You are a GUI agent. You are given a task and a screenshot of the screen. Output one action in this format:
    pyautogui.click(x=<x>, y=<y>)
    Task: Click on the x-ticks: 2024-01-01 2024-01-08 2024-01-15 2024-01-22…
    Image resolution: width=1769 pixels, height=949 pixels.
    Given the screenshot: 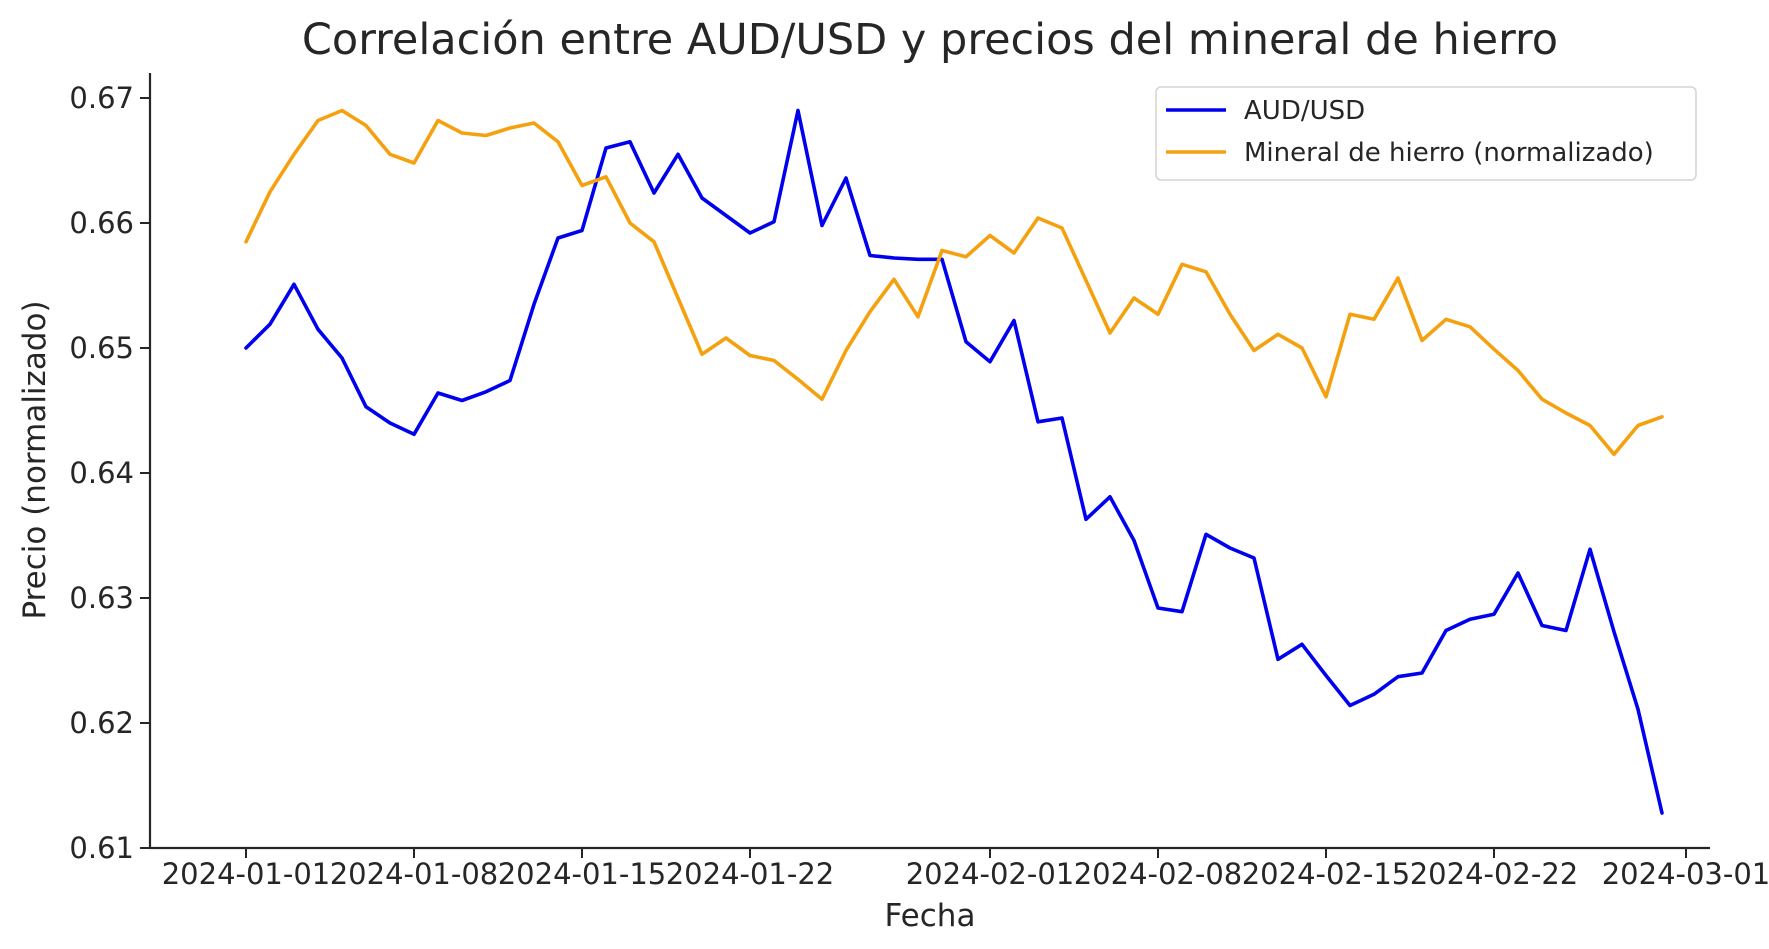 What is the action you would take?
    pyautogui.click(x=965, y=869)
    